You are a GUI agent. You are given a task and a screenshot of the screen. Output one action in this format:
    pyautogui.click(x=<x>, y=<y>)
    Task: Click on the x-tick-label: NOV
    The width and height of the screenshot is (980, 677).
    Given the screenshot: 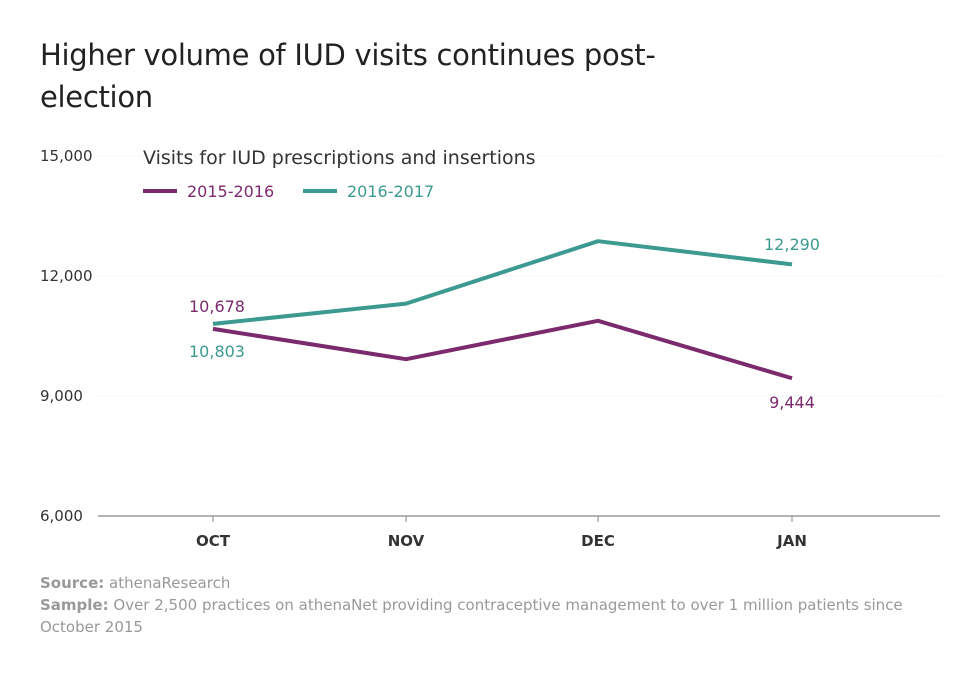 What is the action you would take?
    pyautogui.click(x=406, y=541)
    